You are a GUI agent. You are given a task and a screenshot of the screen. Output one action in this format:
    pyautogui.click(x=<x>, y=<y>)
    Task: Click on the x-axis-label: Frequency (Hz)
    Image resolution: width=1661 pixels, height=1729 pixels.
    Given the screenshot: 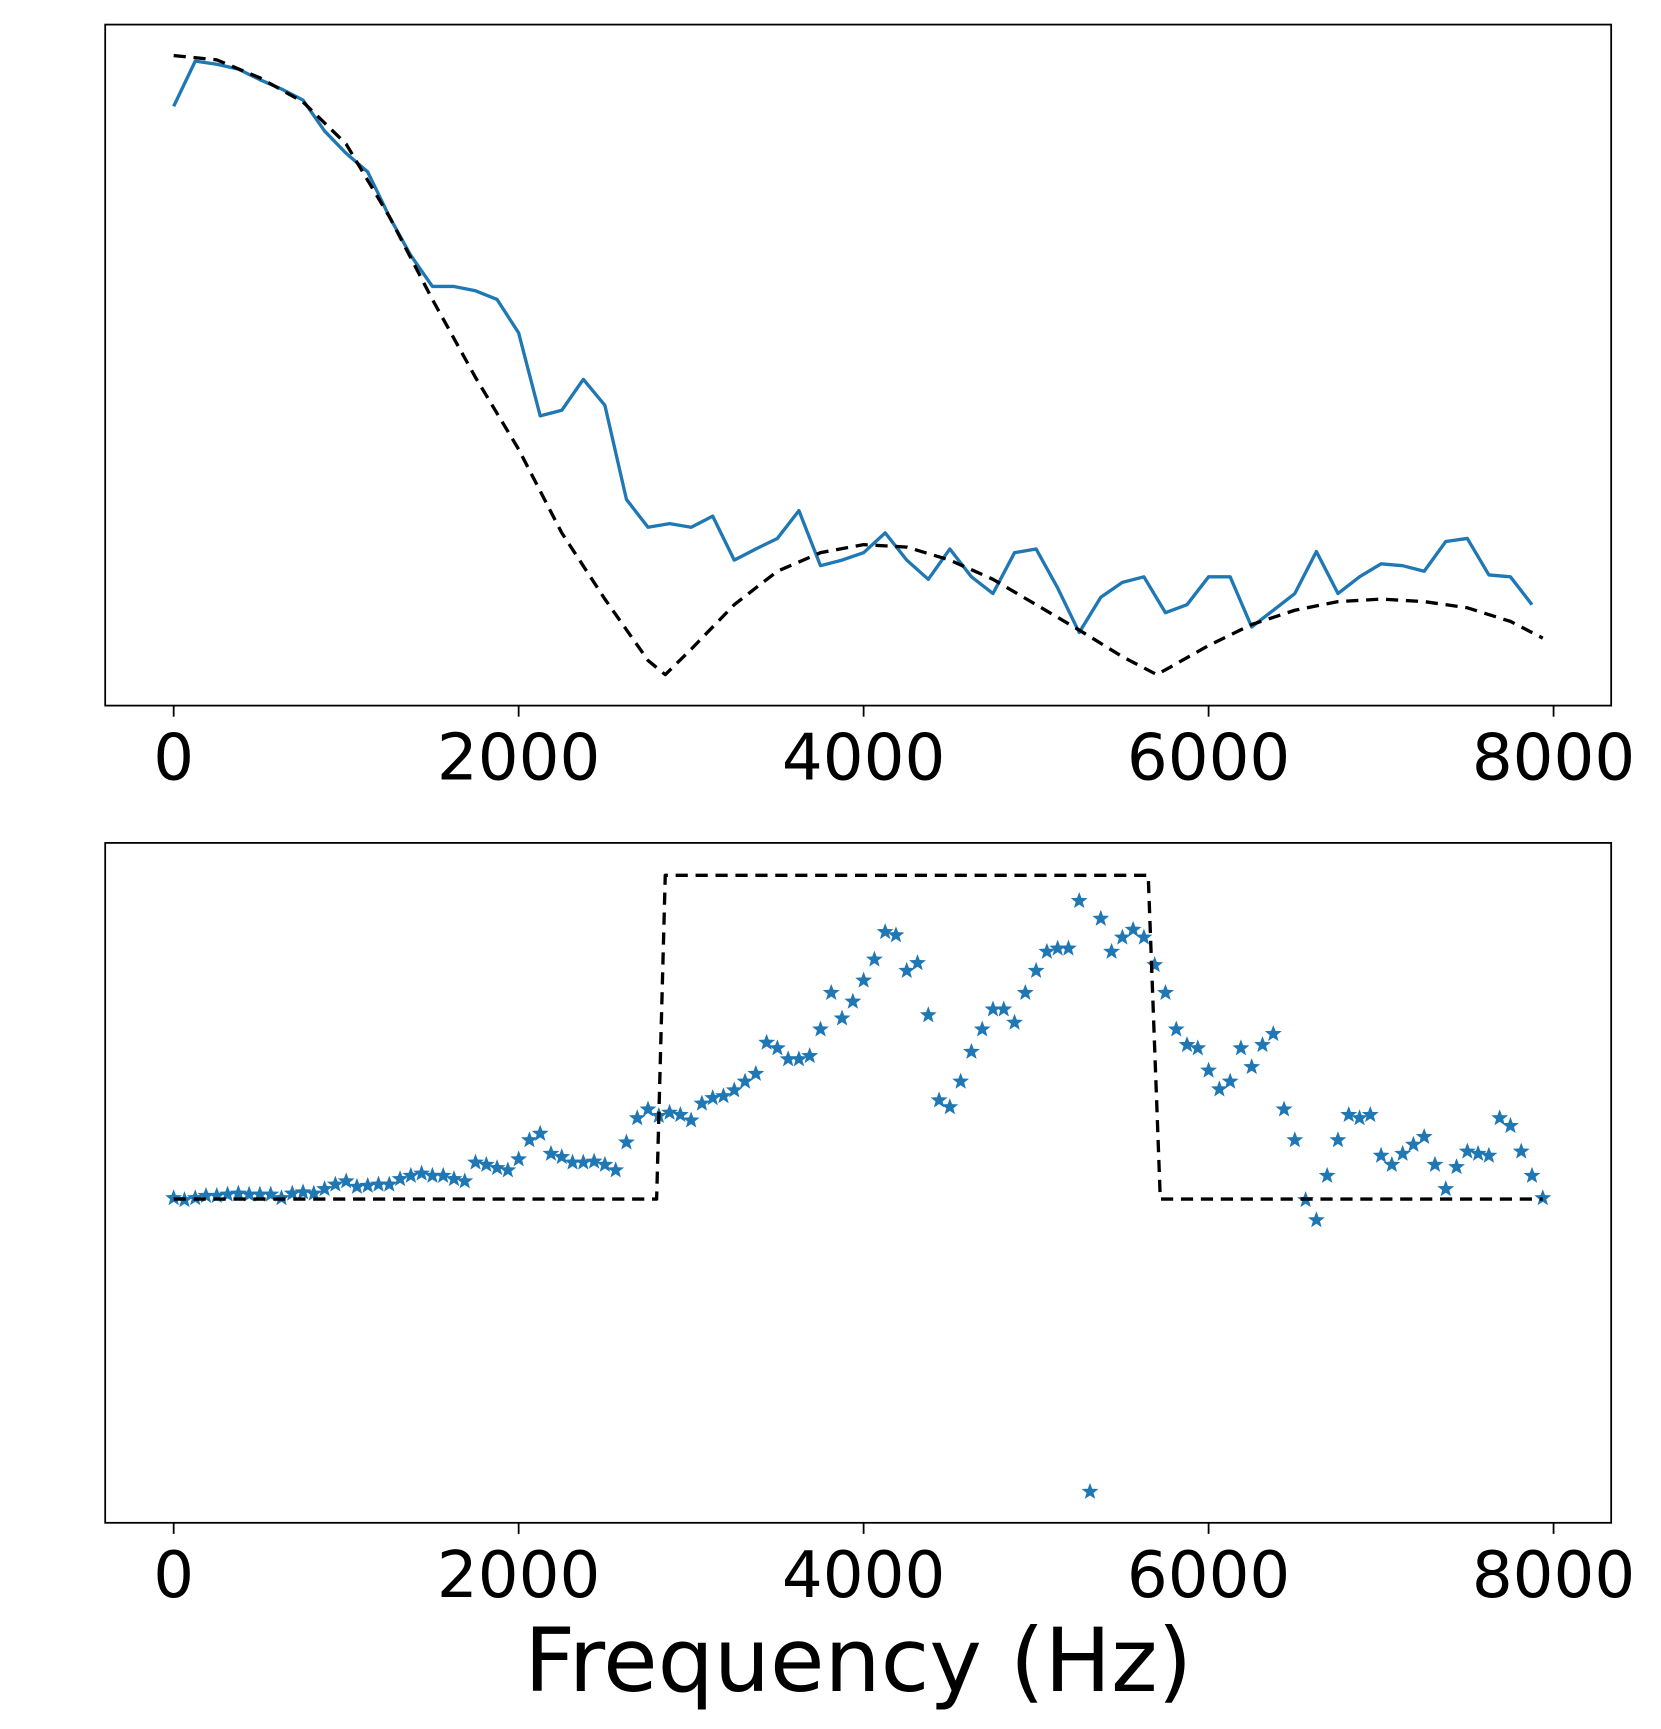 What is the action you would take?
    pyautogui.click(x=858, y=1660)
    